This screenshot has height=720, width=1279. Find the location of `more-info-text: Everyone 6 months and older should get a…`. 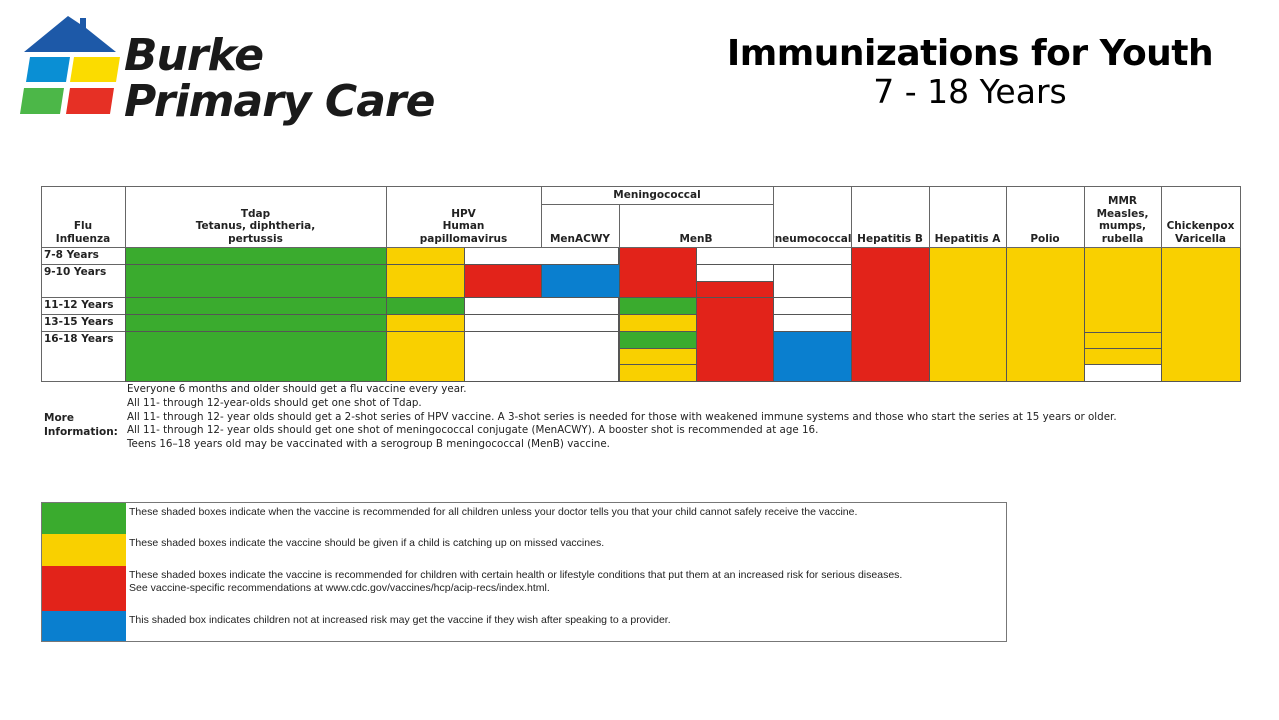

more-info-text: Everyone 6 months and older should get a… is located at coordinates (622, 417).